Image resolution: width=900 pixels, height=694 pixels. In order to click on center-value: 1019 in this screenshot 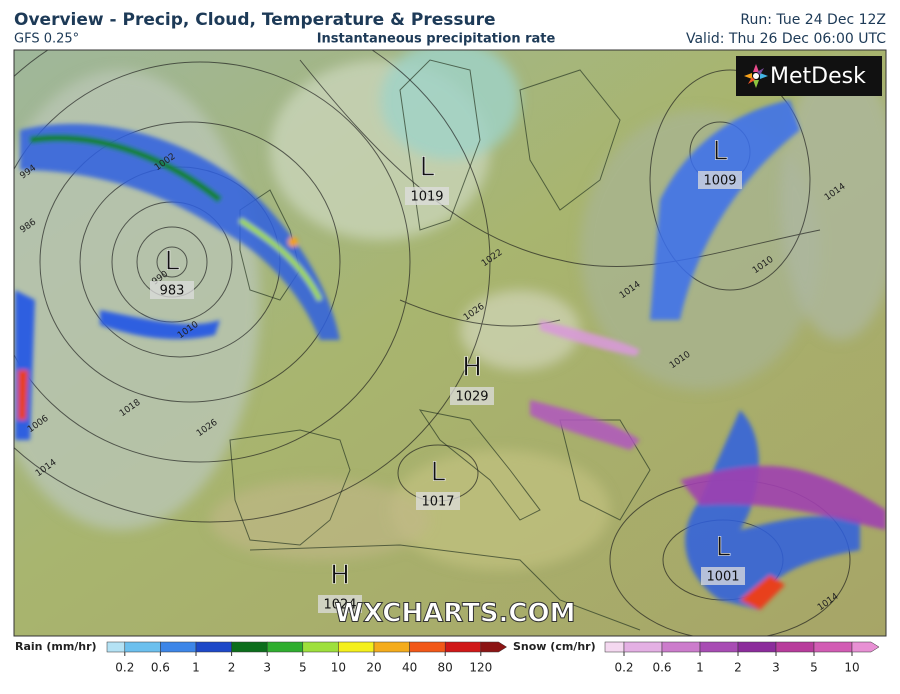, I will do `click(426, 197)`.